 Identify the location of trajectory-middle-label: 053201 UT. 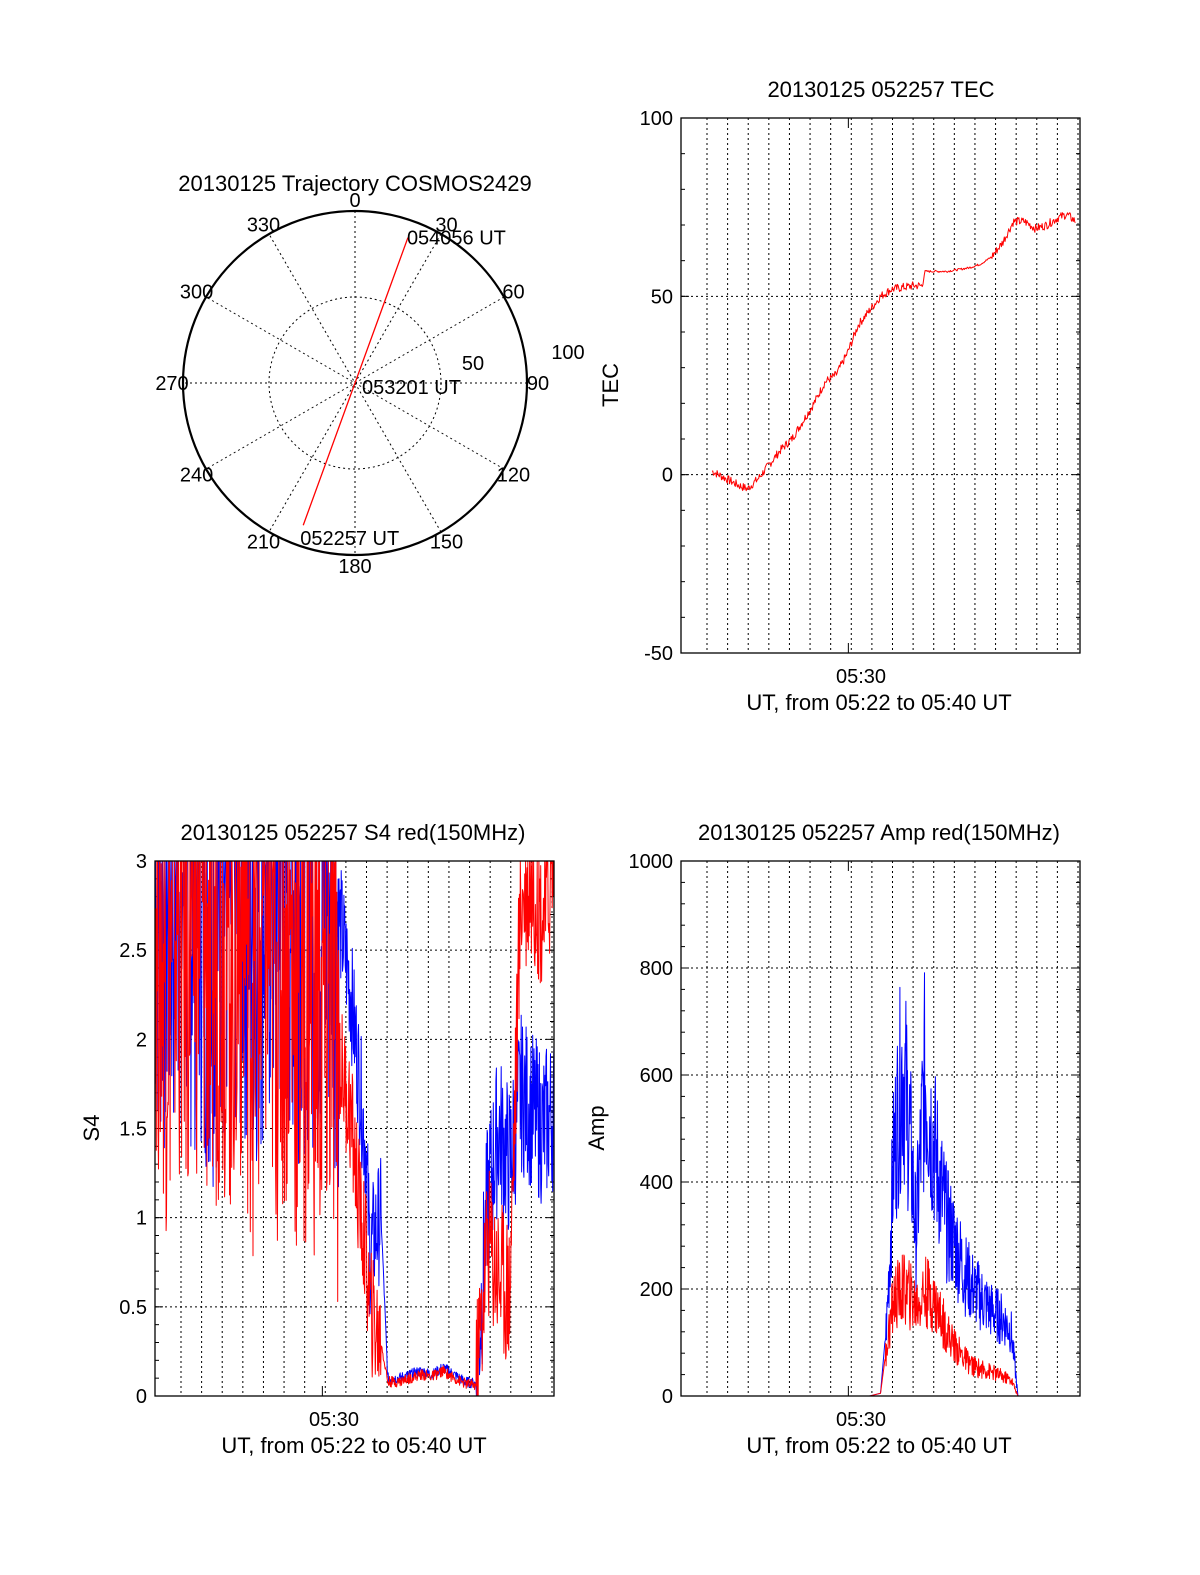
(411, 388).